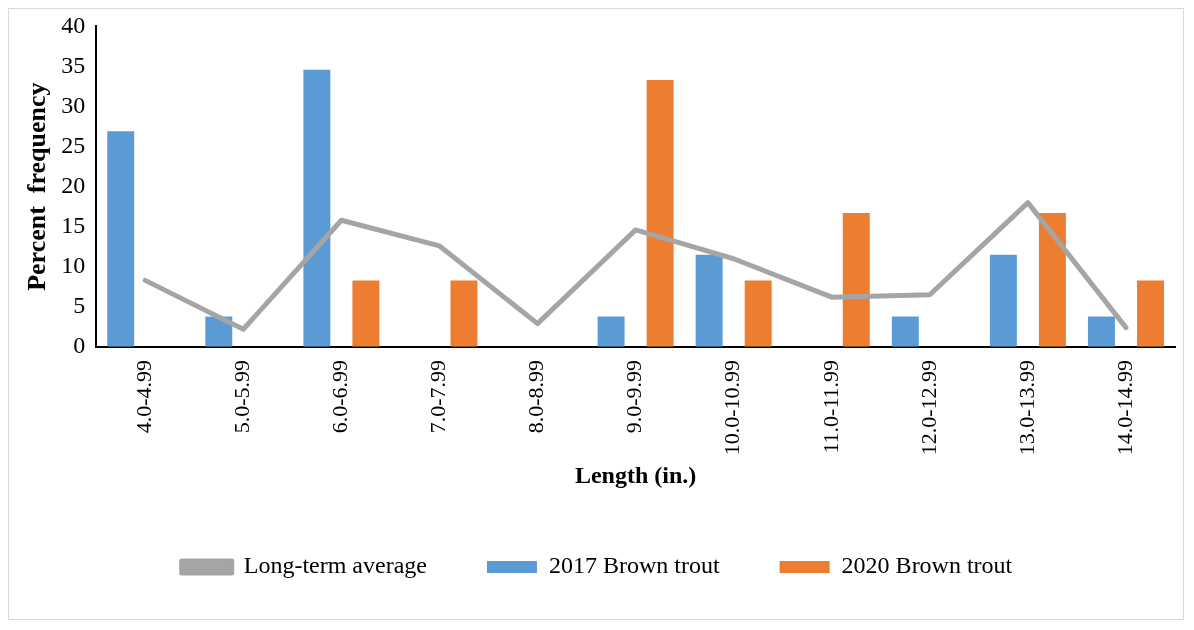 This screenshot has height=630, width=1194. Describe the element at coordinates (73, 224) in the screenshot. I see `y-tick-label: 15` at that location.